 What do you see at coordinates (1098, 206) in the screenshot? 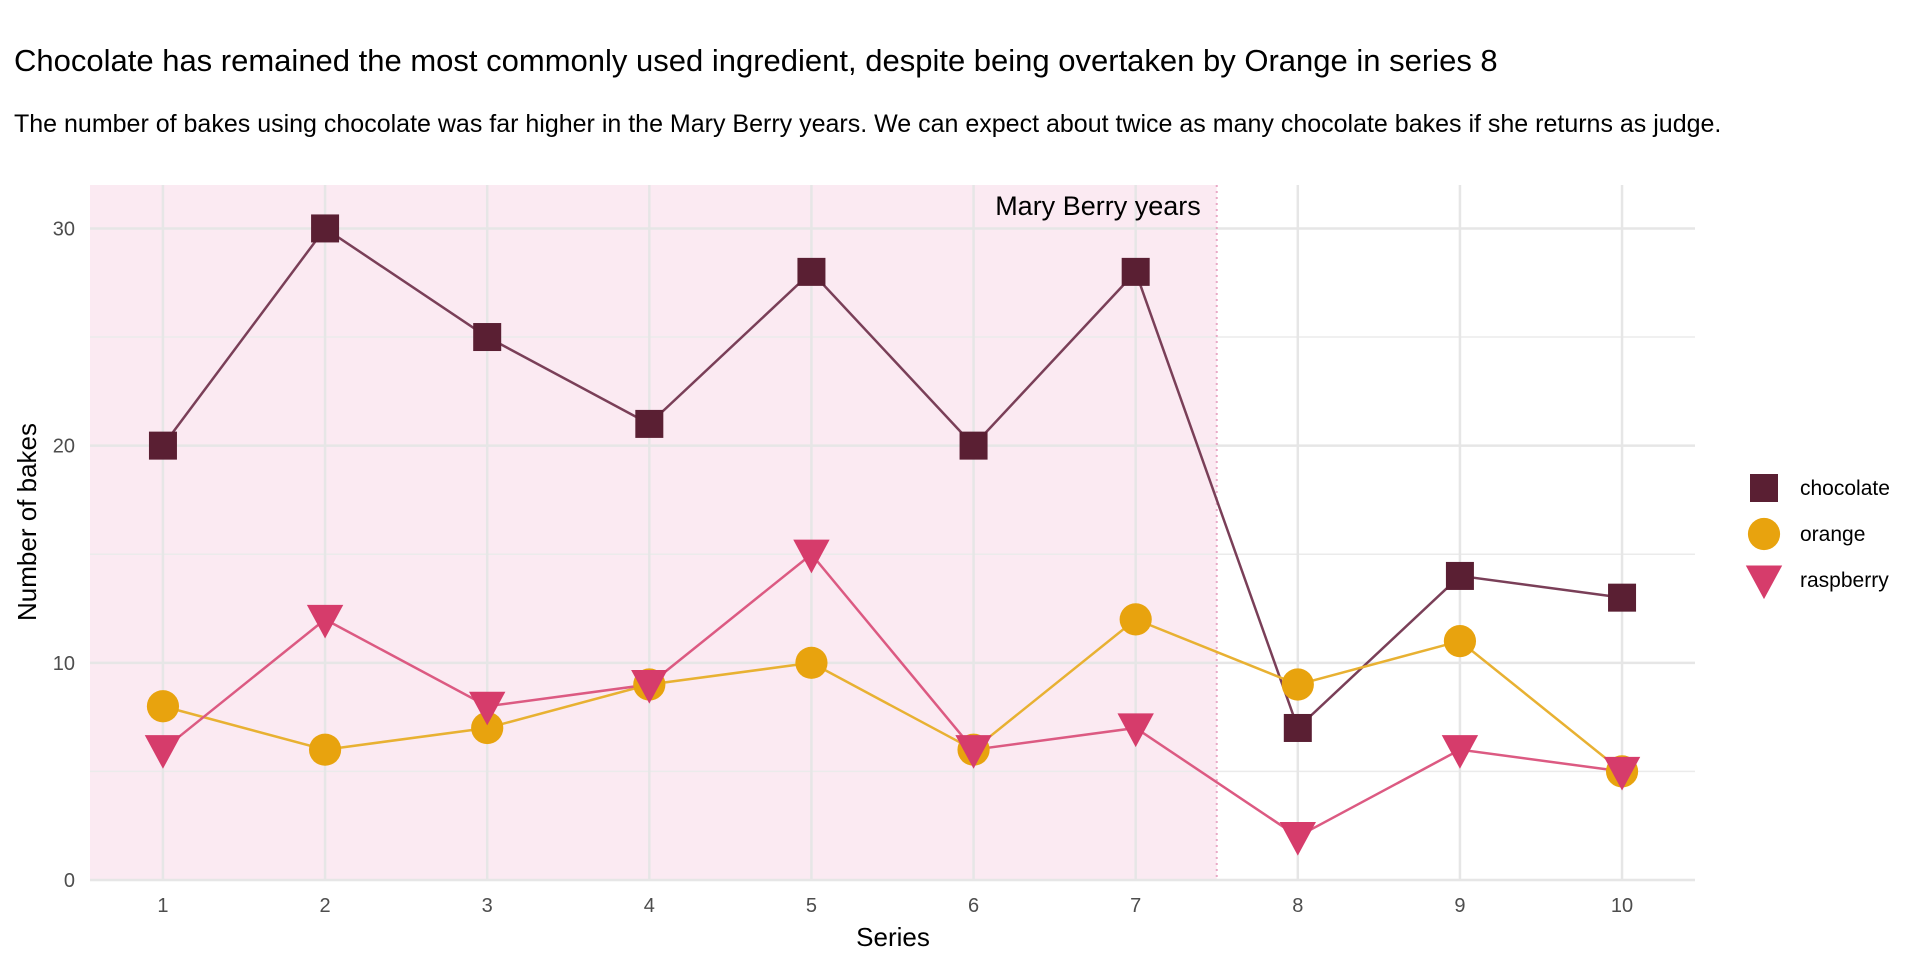
I see `shaded-region-label: Mary Berry years` at bounding box center [1098, 206].